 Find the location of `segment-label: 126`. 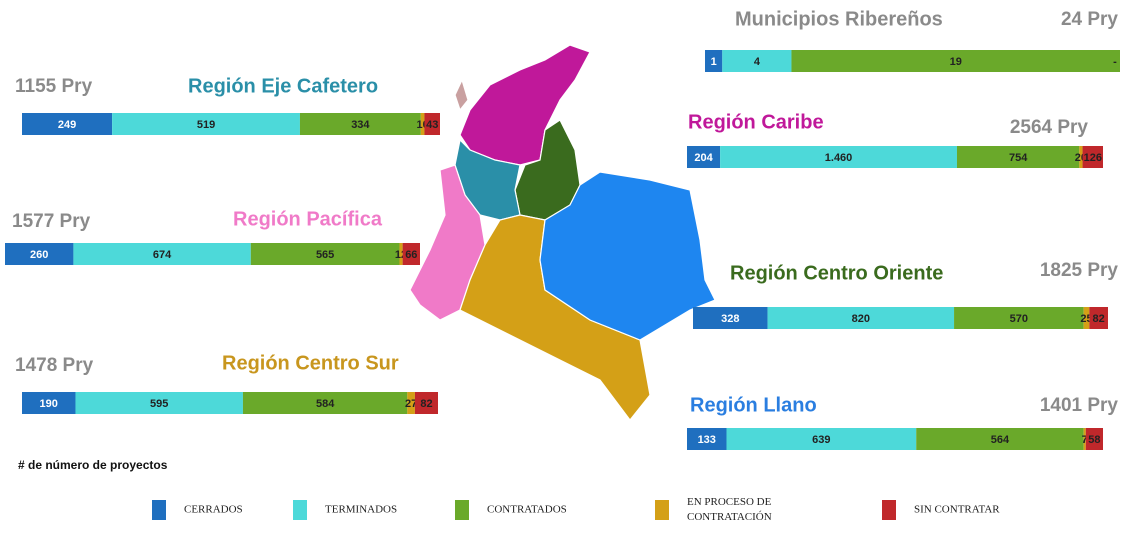

segment-label: 126 is located at coordinates (1093, 158).